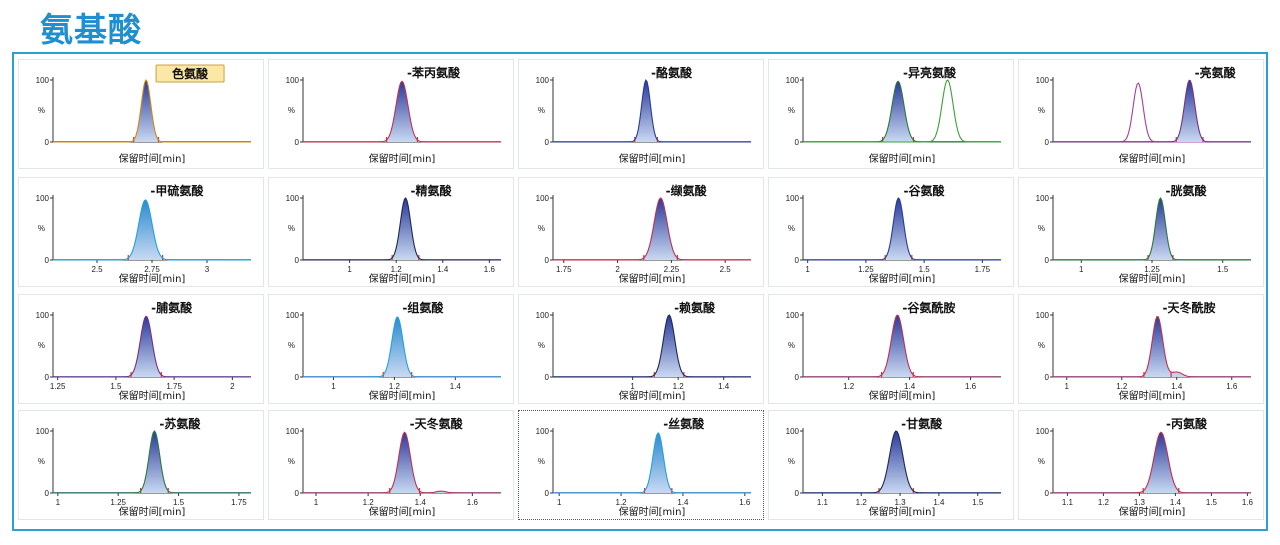  What do you see at coordinates (180, 423) in the screenshot?
I see `compound-label: -苏氨酸` at bounding box center [180, 423].